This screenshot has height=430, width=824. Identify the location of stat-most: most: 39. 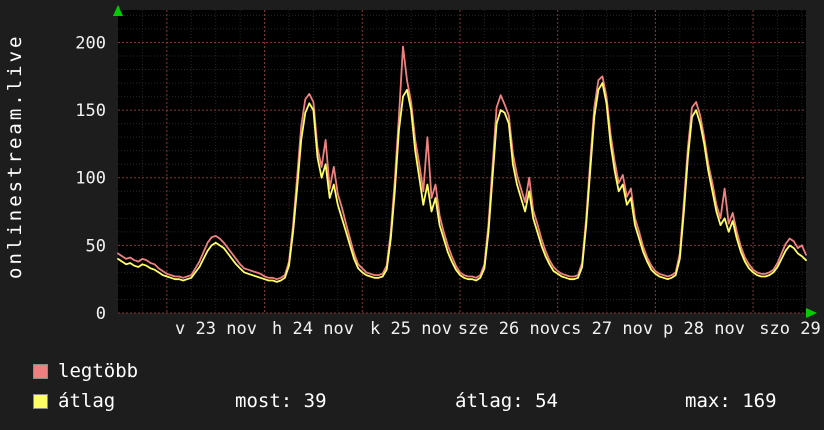
(281, 401).